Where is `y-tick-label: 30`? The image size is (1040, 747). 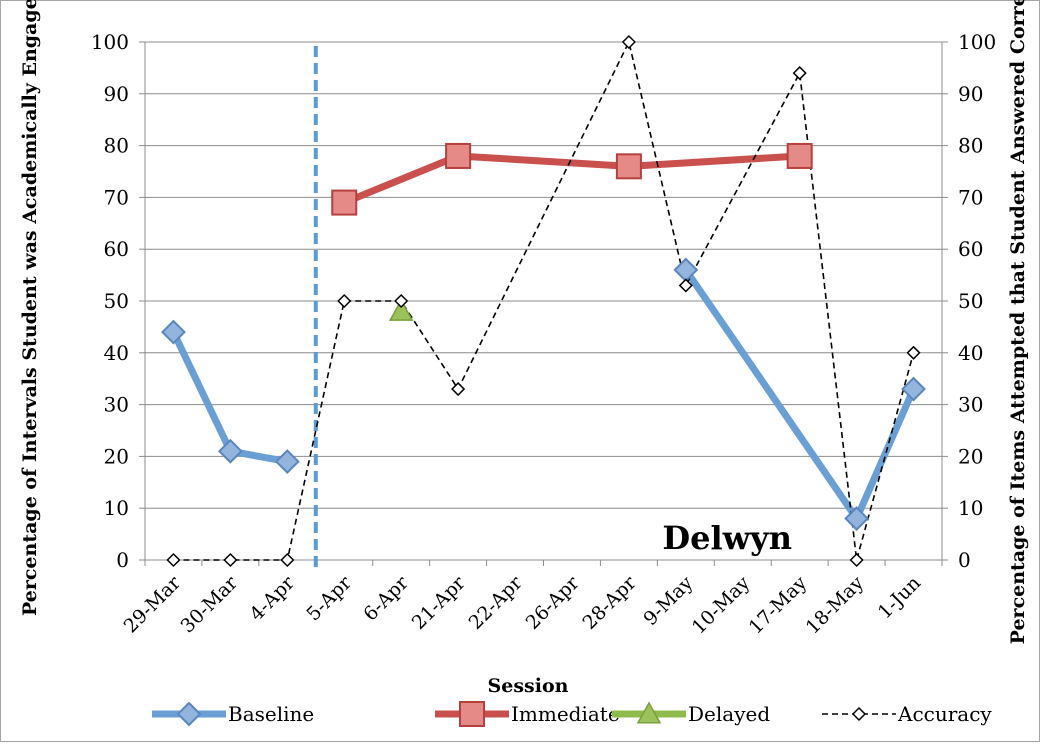 y-tick-label: 30 is located at coordinates (116, 405).